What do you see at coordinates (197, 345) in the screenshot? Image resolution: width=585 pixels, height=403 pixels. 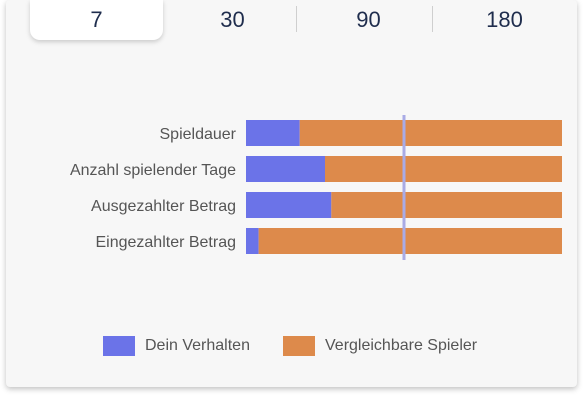 I see `legend-label-yours: Dein Verhalten` at bounding box center [197, 345].